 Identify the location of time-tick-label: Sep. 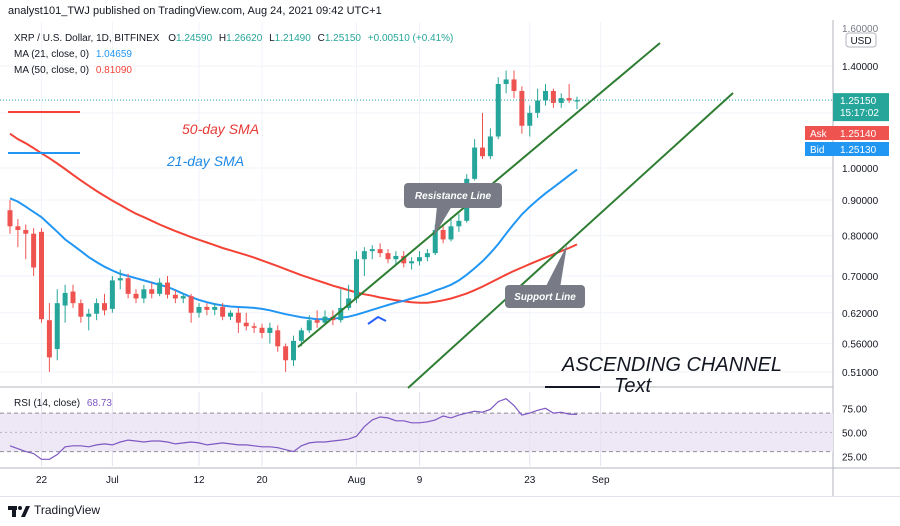
(601, 480).